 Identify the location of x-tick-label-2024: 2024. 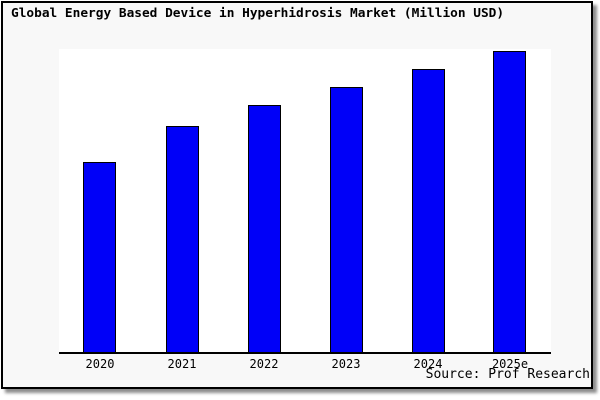
(428, 364).